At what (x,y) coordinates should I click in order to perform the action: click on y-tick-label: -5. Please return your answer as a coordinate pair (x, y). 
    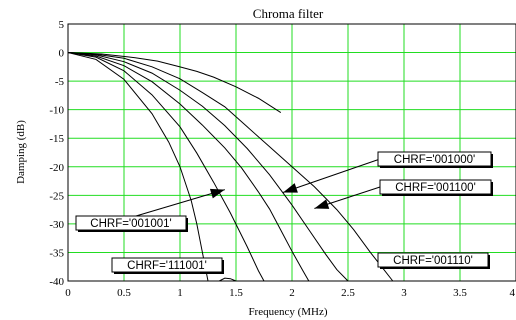
    Looking at the image, I should click on (60, 82).